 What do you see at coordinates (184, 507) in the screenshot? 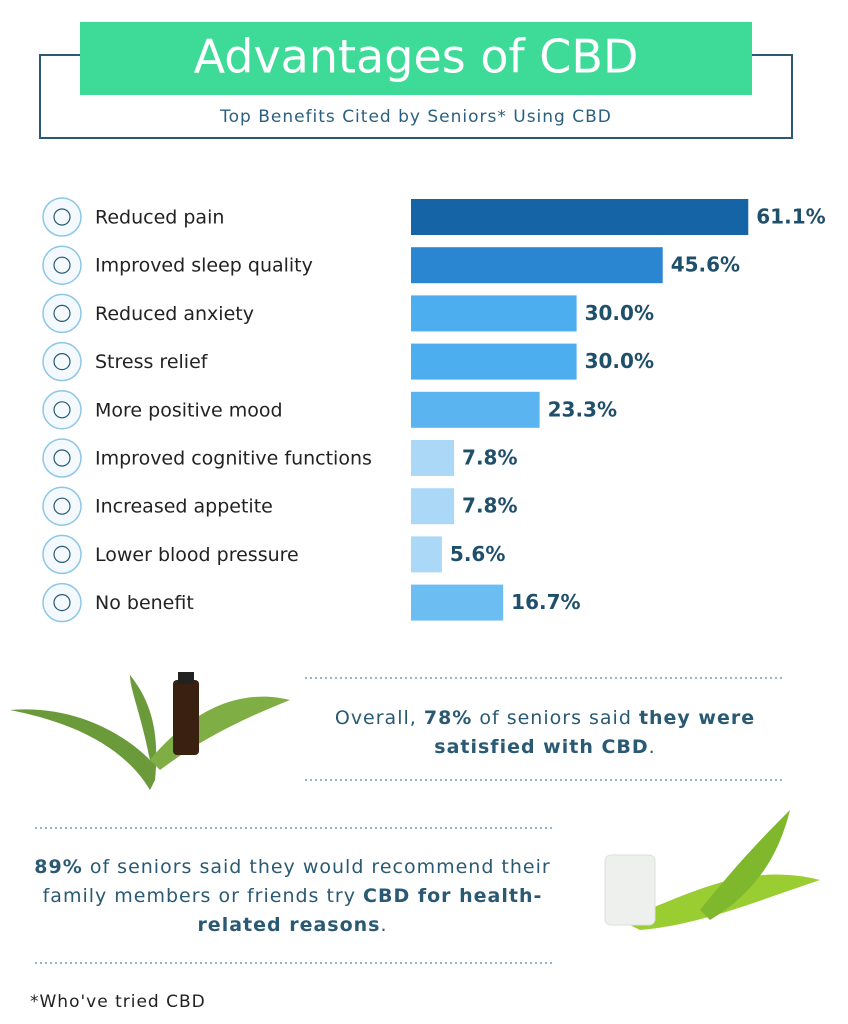
I see `category-label: Increased appetite` at bounding box center [184, 507].